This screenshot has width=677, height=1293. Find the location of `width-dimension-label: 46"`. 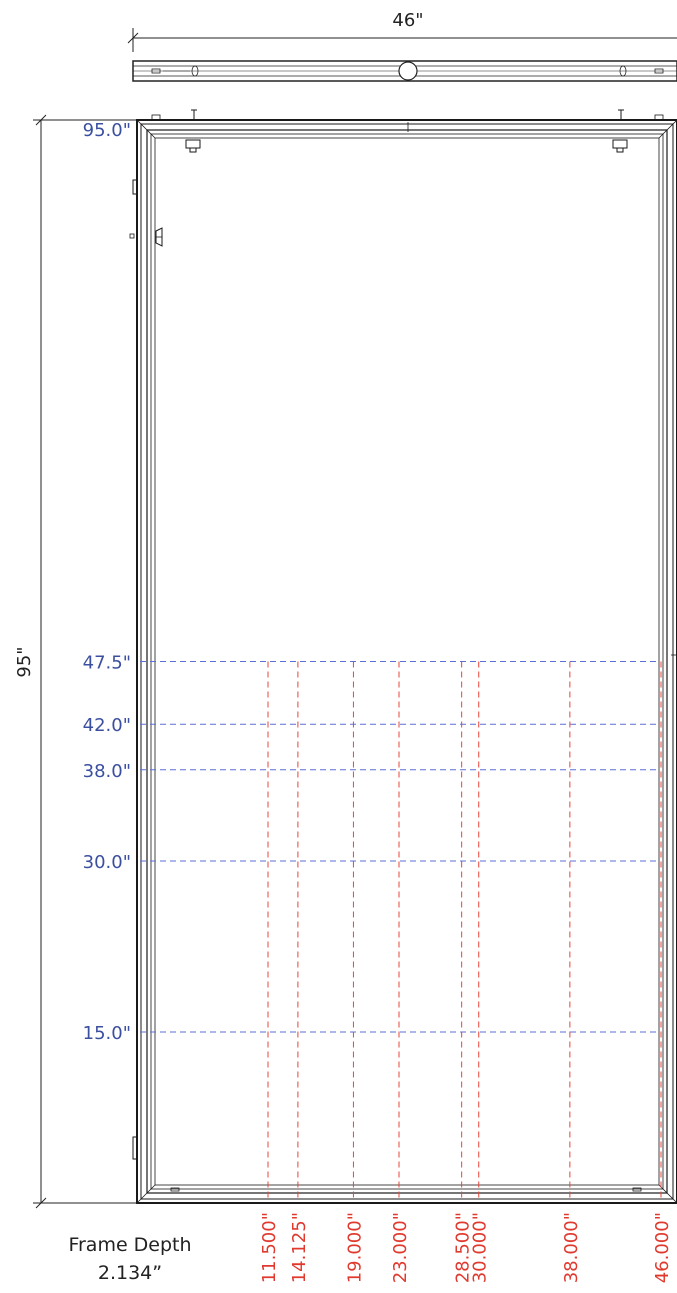

width-dimension-label: 46" is located at coordinates (407, 20).